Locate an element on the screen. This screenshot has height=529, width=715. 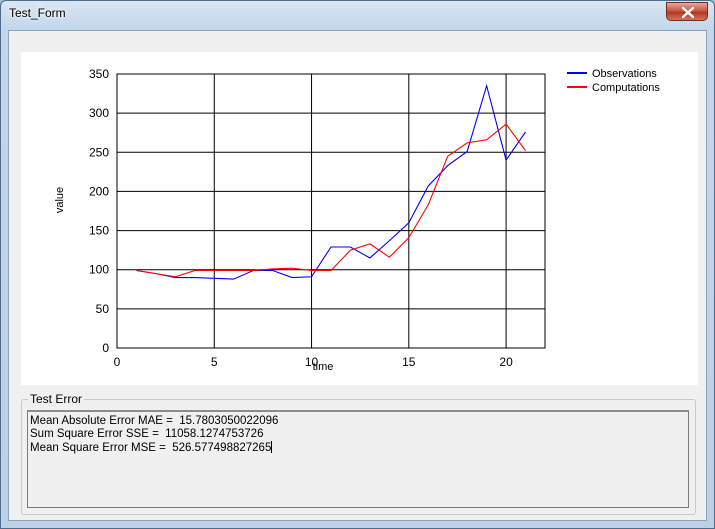
y-tick-label: 0 is located at coordinates (105, 348).